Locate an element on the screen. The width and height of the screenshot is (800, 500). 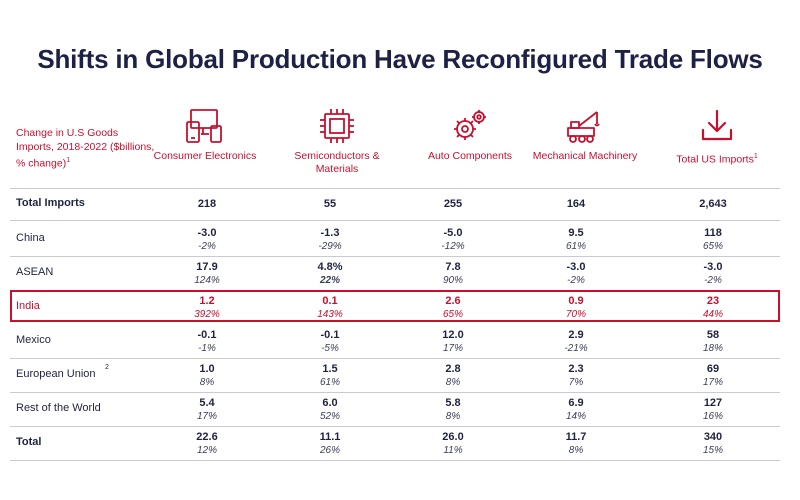
table-row-mexico: Mexico -0.1 -1% -0.1 -5% 12.0 17% 2.9 -21% 58 18% is located at coordinates (395, 342).